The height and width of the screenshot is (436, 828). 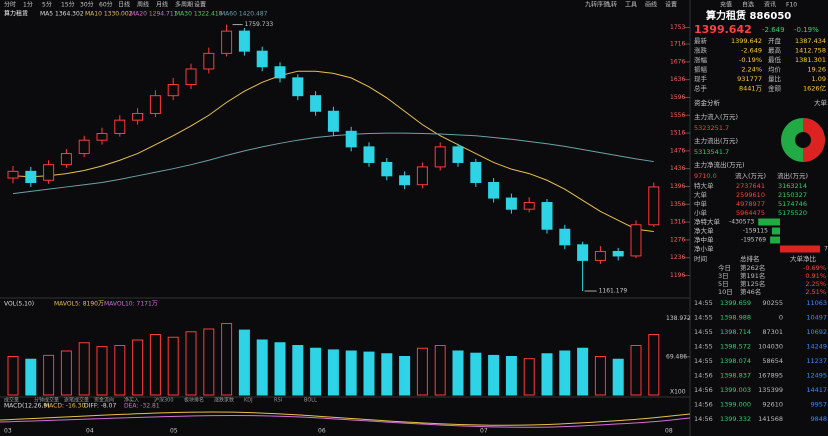 What do you see at coordinates (707, 102) in the screenshot?
I see `section-title: 资金分析` at bounding box center [707, 102].